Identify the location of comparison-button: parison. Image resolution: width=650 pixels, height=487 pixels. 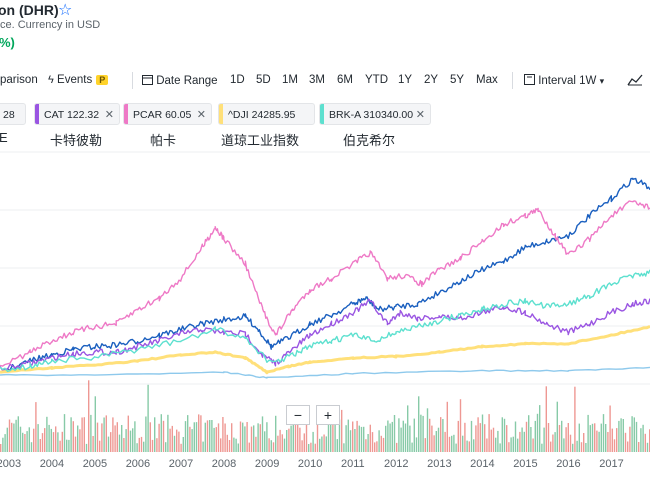
(19, 80).